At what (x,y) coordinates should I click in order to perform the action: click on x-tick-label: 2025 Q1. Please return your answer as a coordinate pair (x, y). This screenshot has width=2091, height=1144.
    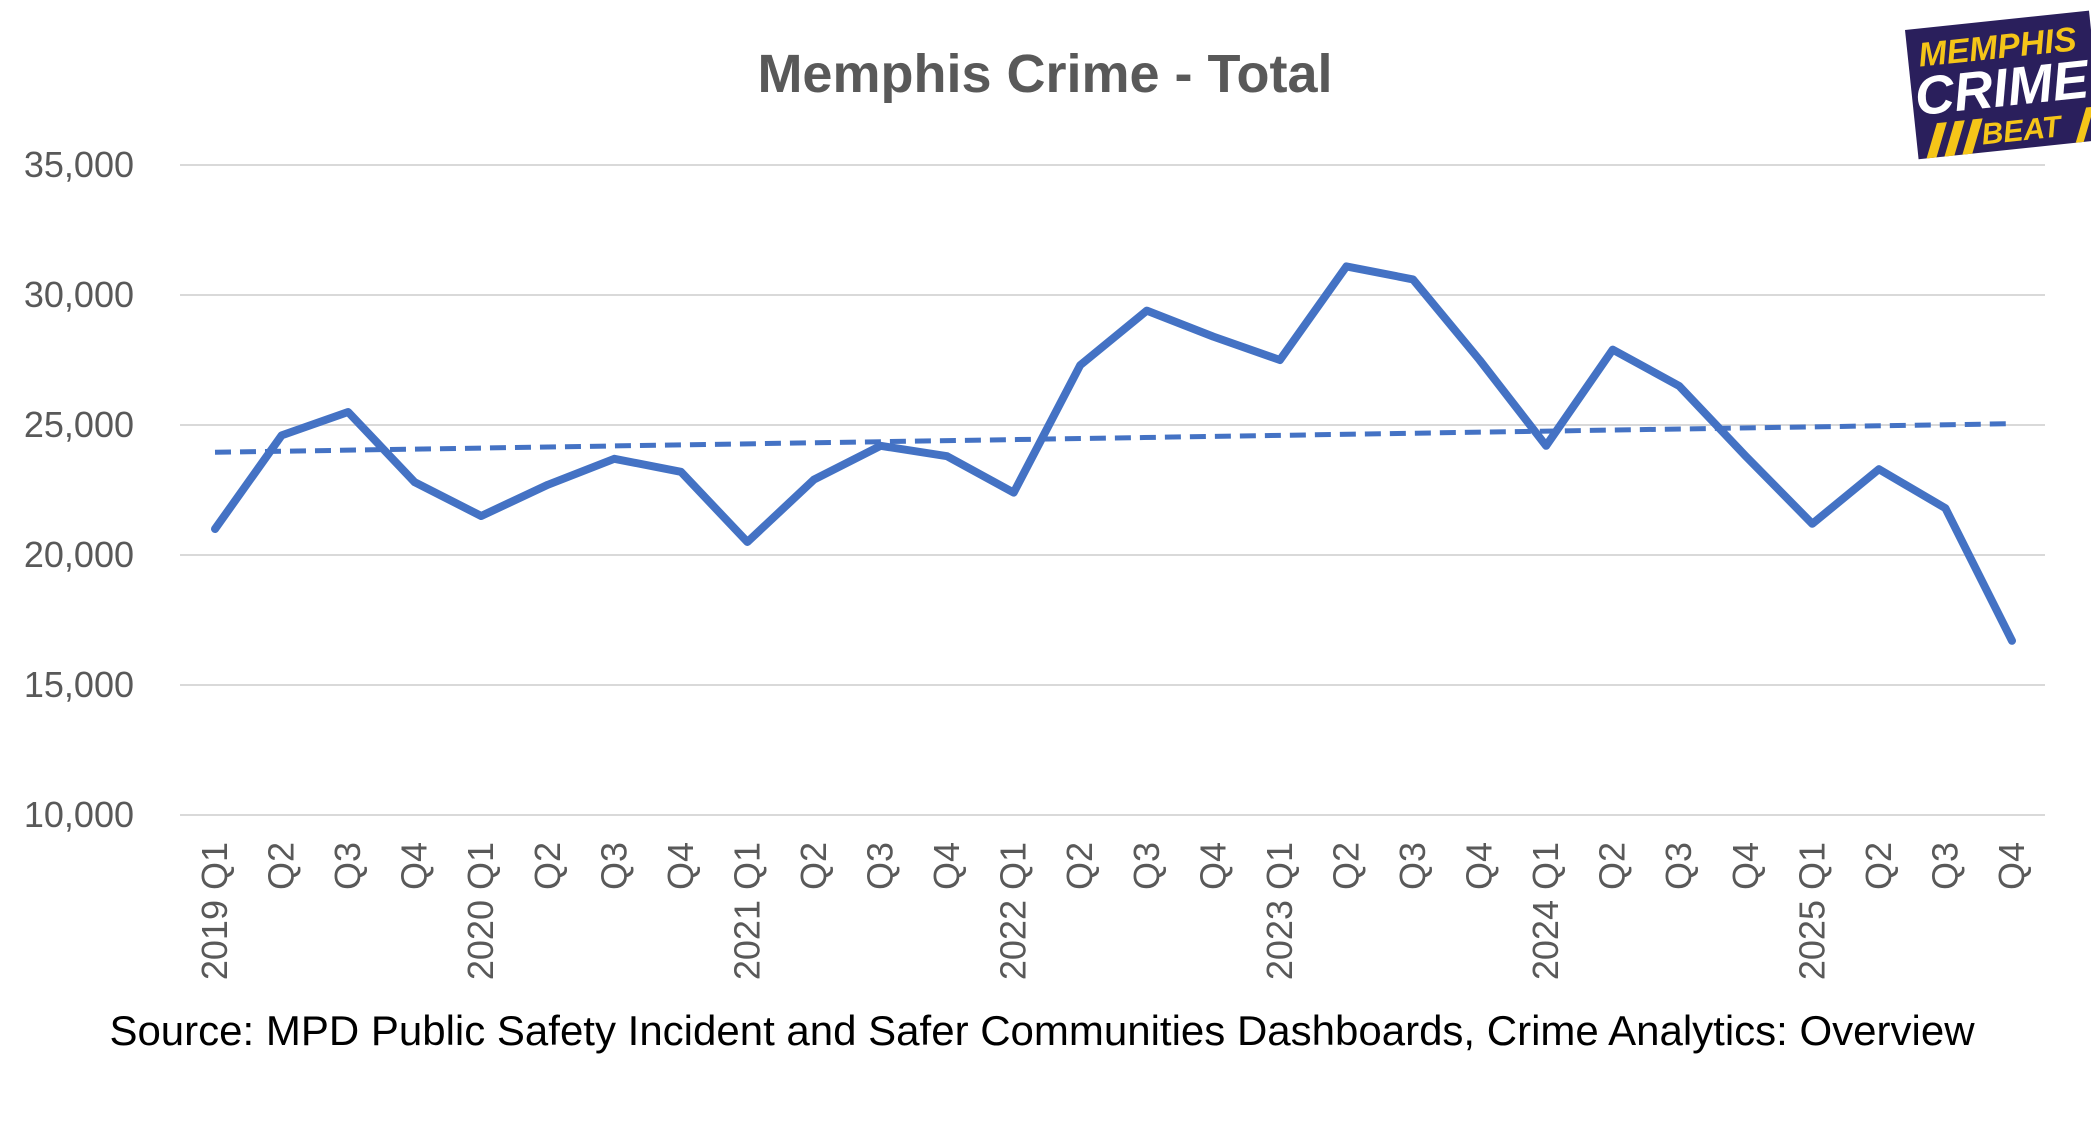
    Looking at the image, I should click on (1811, 911).